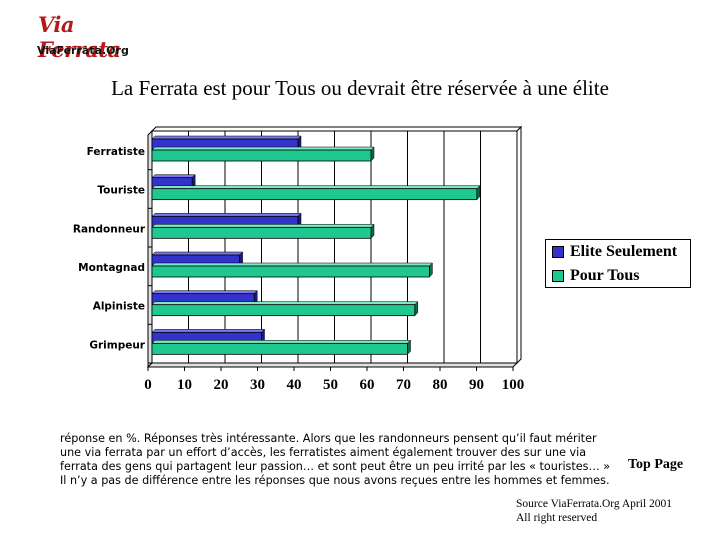 The width and height of the screenshot is (720, 540). Describe the element at coordinates (119, 307) in the screenshot. I see `category-label: Alpiniste` at that location.